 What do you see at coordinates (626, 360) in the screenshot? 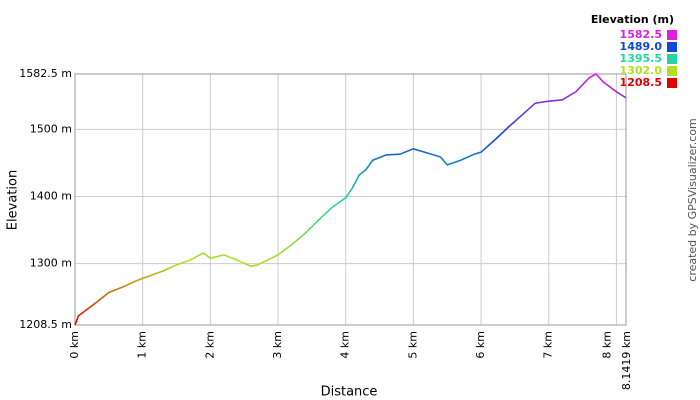
I see `x-tick-label: 8.1419 km` at bounding box center [626, 360].